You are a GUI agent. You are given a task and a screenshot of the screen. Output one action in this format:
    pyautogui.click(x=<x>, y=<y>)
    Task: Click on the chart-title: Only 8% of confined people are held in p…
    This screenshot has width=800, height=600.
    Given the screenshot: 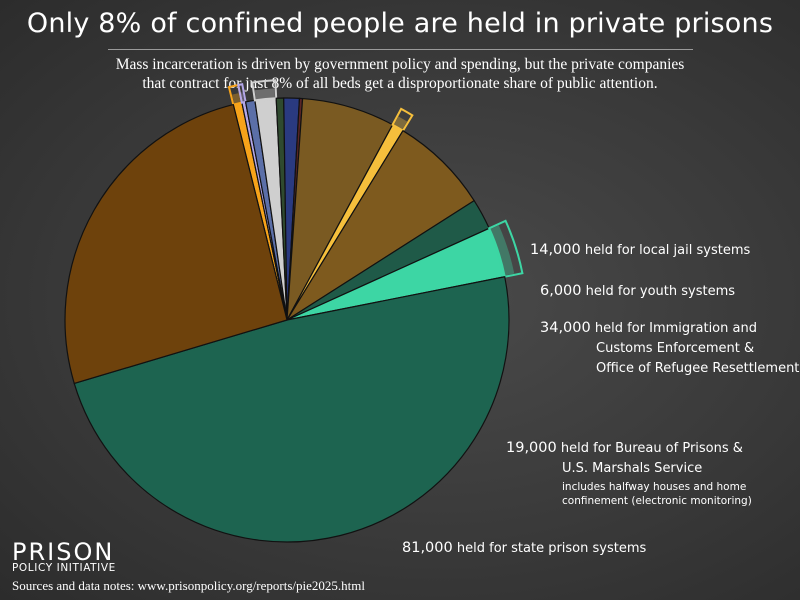 What is the action you would take?
    pyautogui.click(x=400, y=23)
    